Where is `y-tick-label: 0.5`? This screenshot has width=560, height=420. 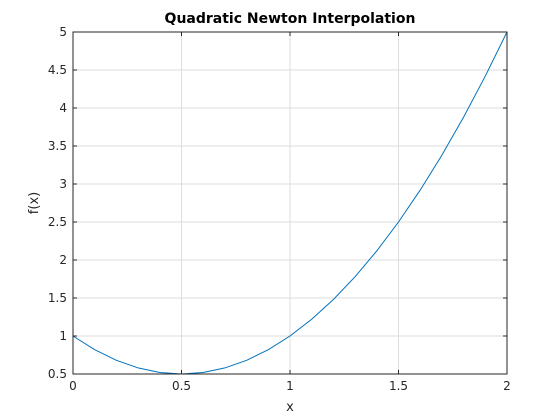
y-tick-label: 0.5 is located at coordinates (57, 374).